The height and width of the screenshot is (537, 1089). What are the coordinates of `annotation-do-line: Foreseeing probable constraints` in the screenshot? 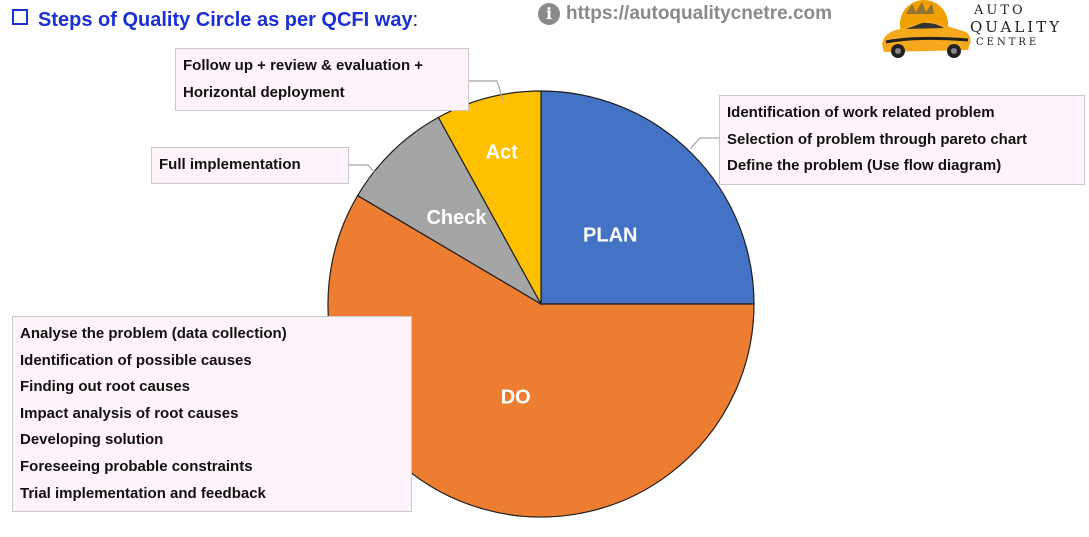 It's located at (136, 466).